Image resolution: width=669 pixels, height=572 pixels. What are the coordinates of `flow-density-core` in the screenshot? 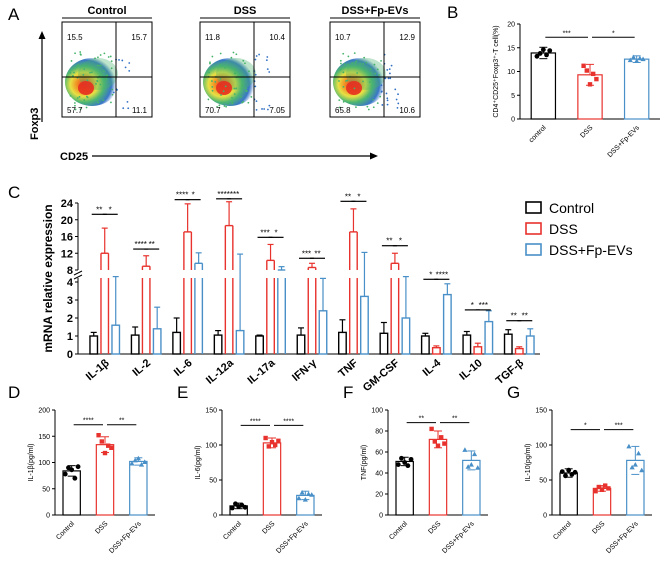 It's located at (224, 88).